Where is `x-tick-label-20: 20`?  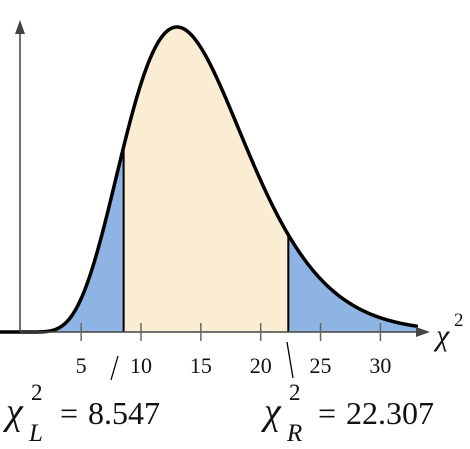
x-tick-label-20: 20 is located at coordinates (261, 365).